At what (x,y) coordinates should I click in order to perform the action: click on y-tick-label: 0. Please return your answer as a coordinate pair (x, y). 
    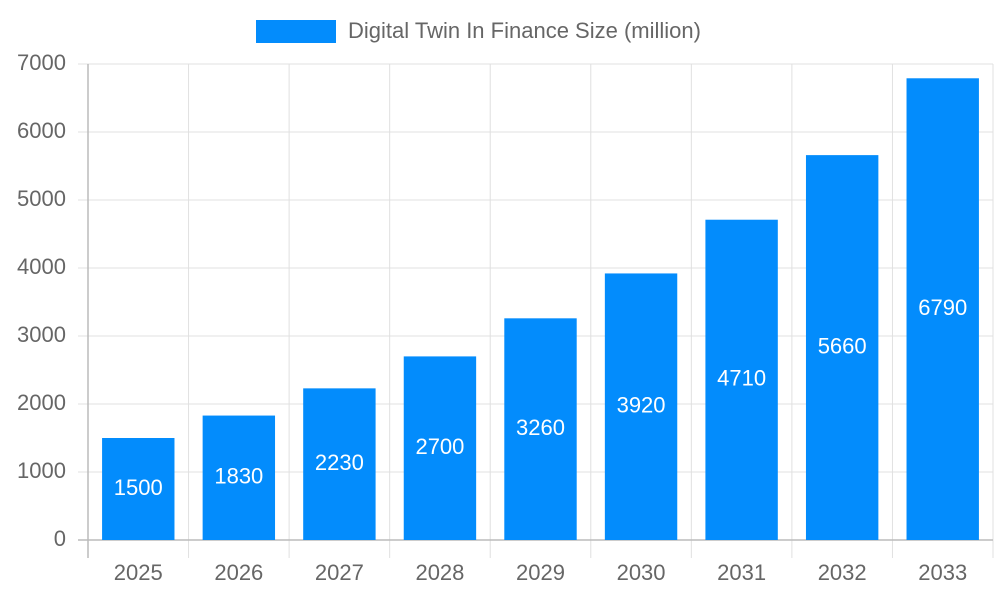
    Looking at the image, I should click on (60, 538).